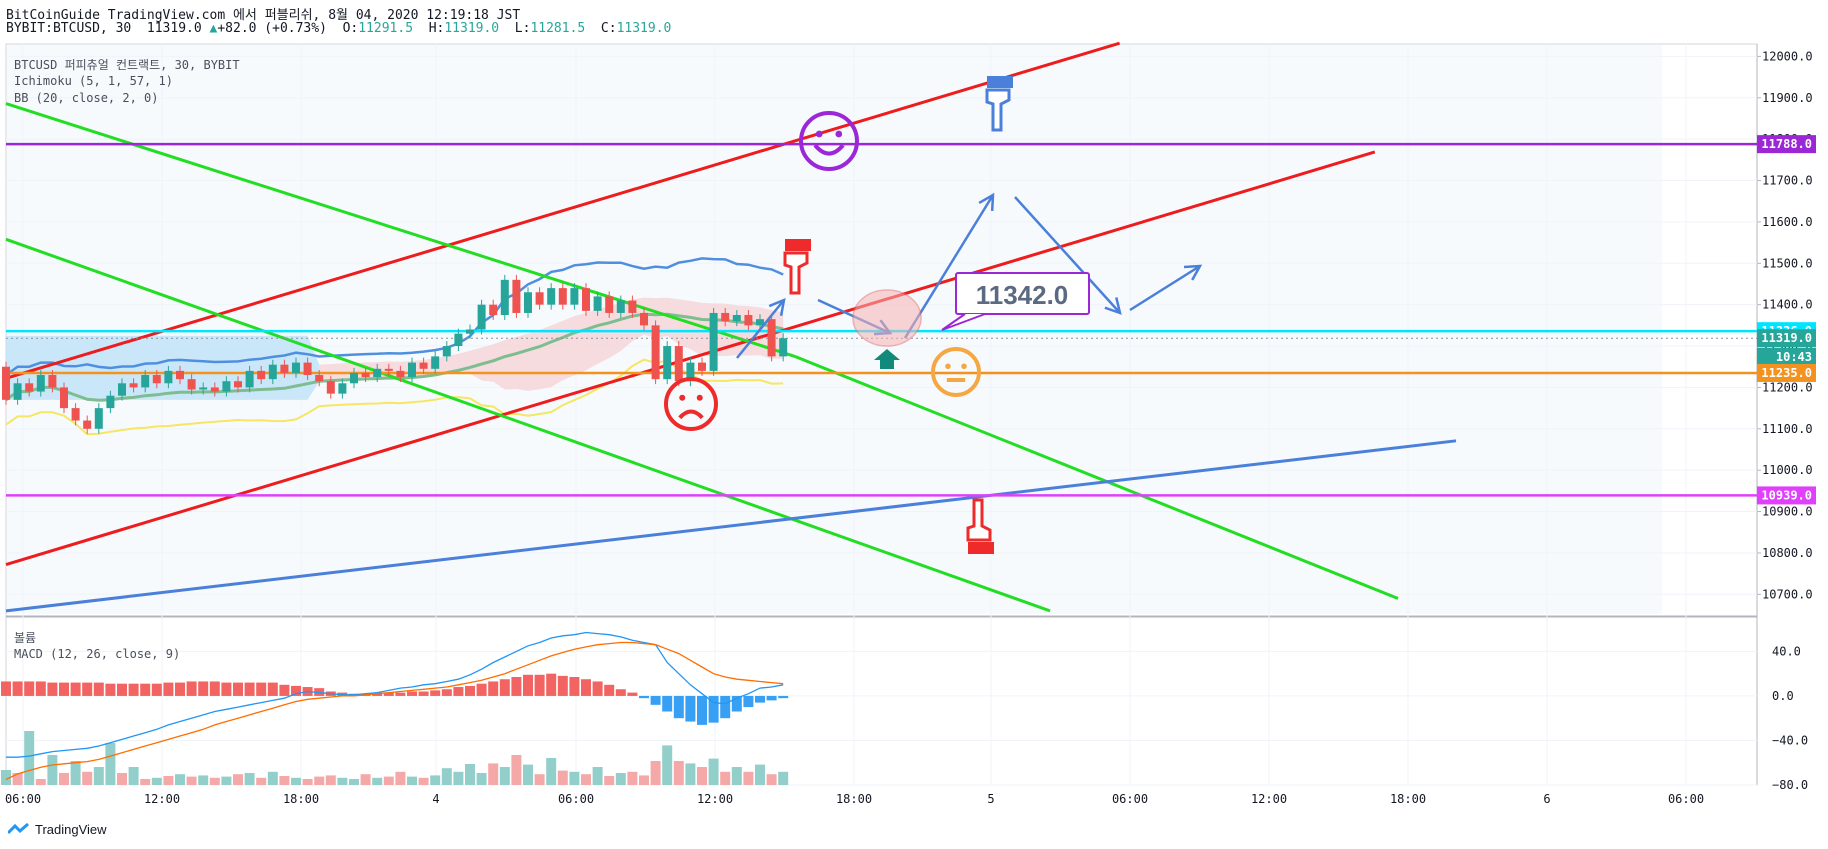 The image size is (1828, 849). Describe the element at coordinates (97, 654) in the screenshot. I see `legend-macd: MACD (12, 26, close, 9)` at that location.